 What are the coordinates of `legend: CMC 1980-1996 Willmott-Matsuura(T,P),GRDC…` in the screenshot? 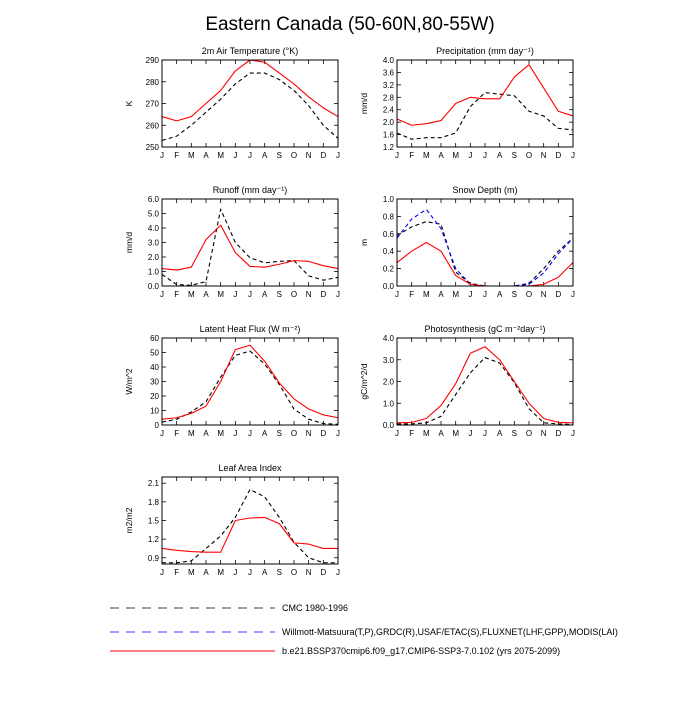 It's located at (364, 629).